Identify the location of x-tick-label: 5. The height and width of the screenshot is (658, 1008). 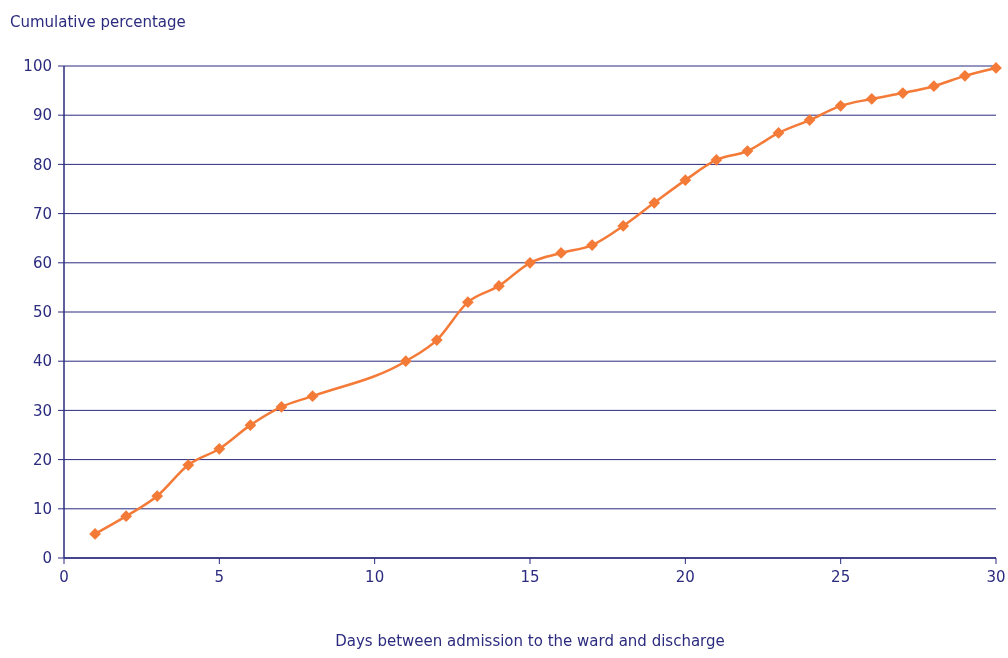
(219, 577).